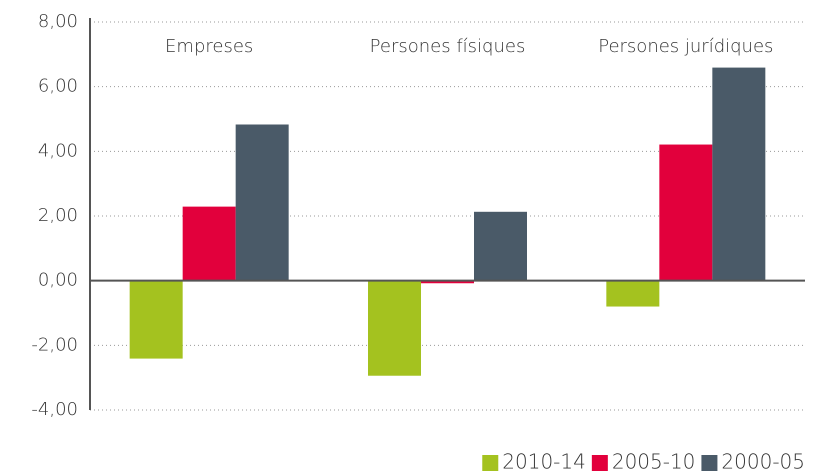  I want to click on category-label: Persones jurídiques, so click(685, 46).